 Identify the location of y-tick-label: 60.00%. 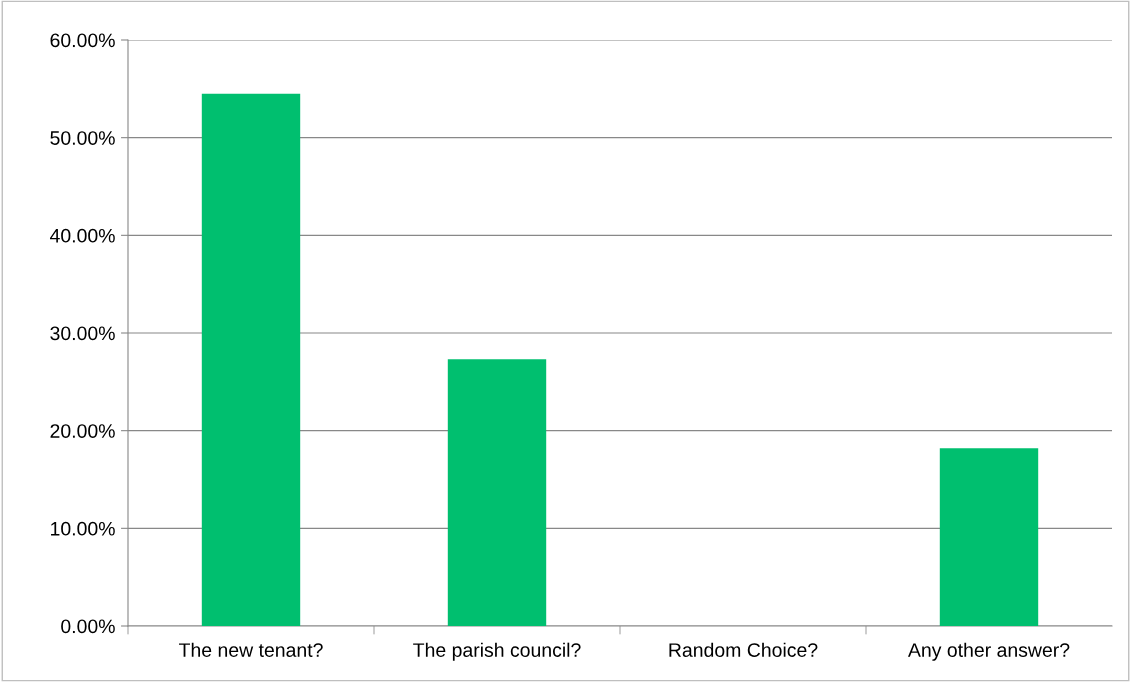
(82, 40).